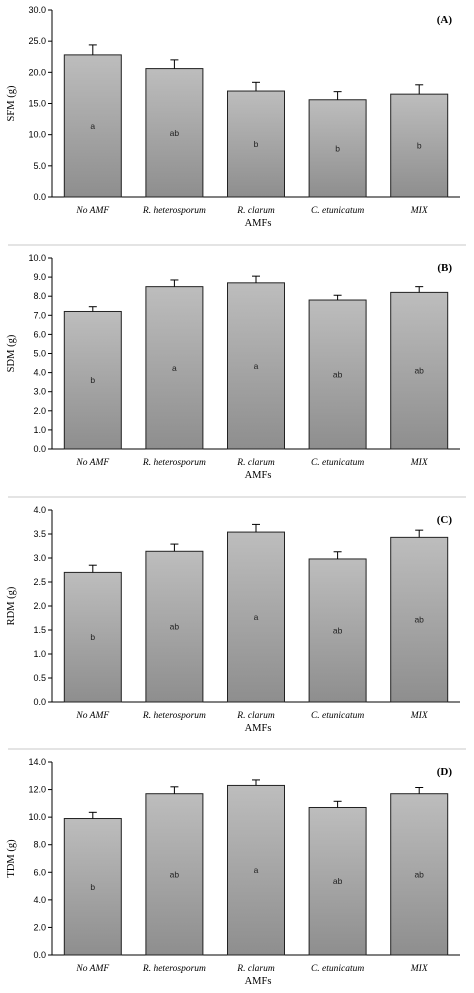 This screenshot has width=474, height=993. What do you see at coordinates (11, 103) in the screenshot?
I see `y-axis-title: SFM (g)` at bounding box center [11, 103].